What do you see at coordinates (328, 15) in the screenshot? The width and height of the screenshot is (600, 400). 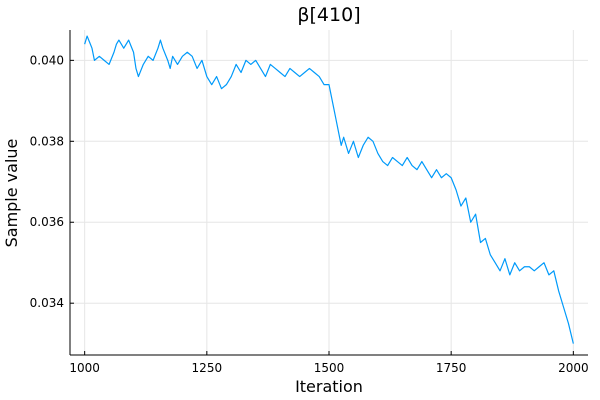 I see `chart-title: β[410]` at bounding box center [328, 15].